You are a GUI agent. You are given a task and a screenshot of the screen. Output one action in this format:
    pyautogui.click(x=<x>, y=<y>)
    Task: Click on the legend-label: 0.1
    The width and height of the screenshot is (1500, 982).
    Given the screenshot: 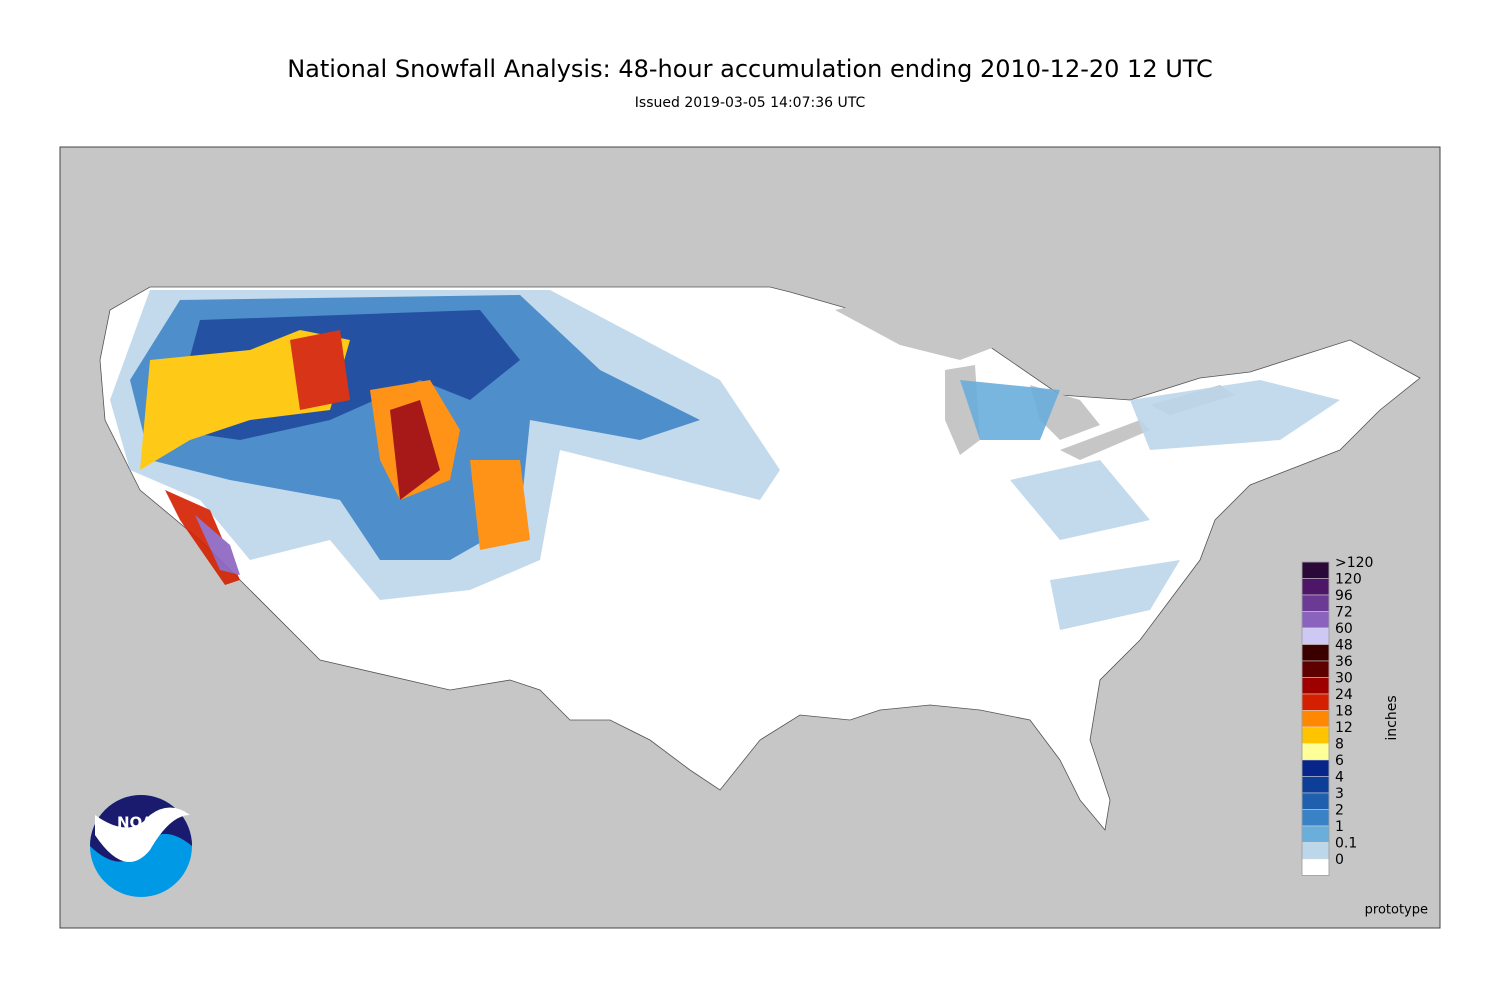 What is the action you would take?
    pyautogui.click(x=1346, y=844)
    